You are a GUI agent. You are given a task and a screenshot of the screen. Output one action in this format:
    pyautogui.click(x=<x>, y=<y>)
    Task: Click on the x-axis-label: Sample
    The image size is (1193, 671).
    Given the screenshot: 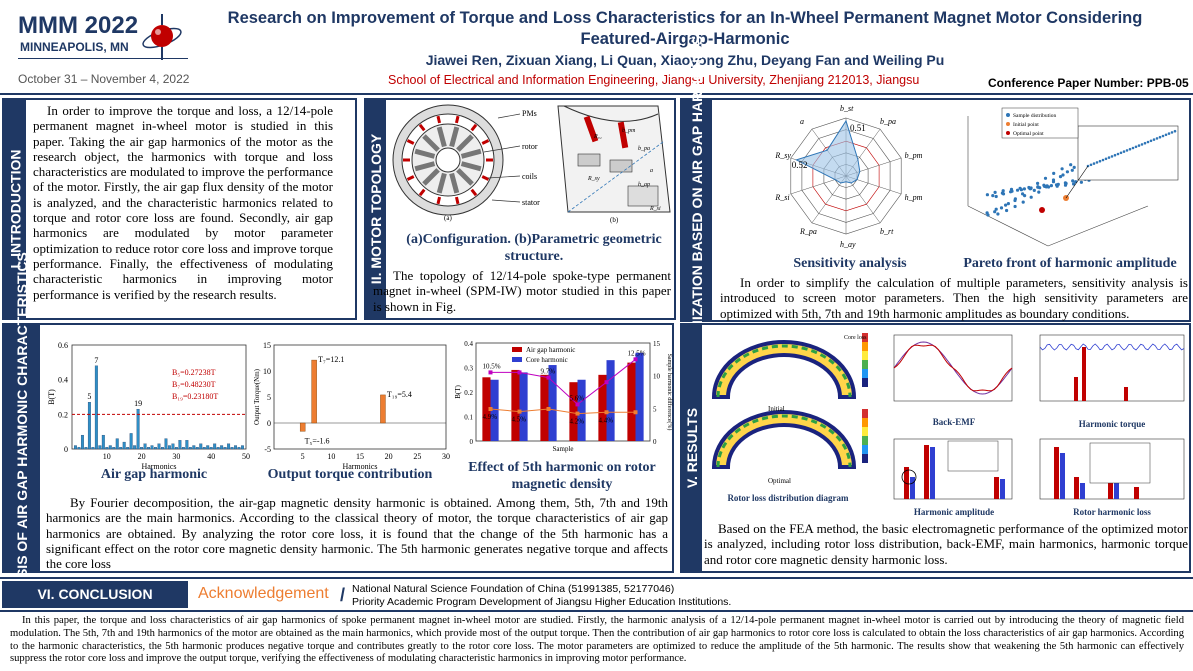 What is the action you would take?
    pyautogui.click(x=563, y=449)
    